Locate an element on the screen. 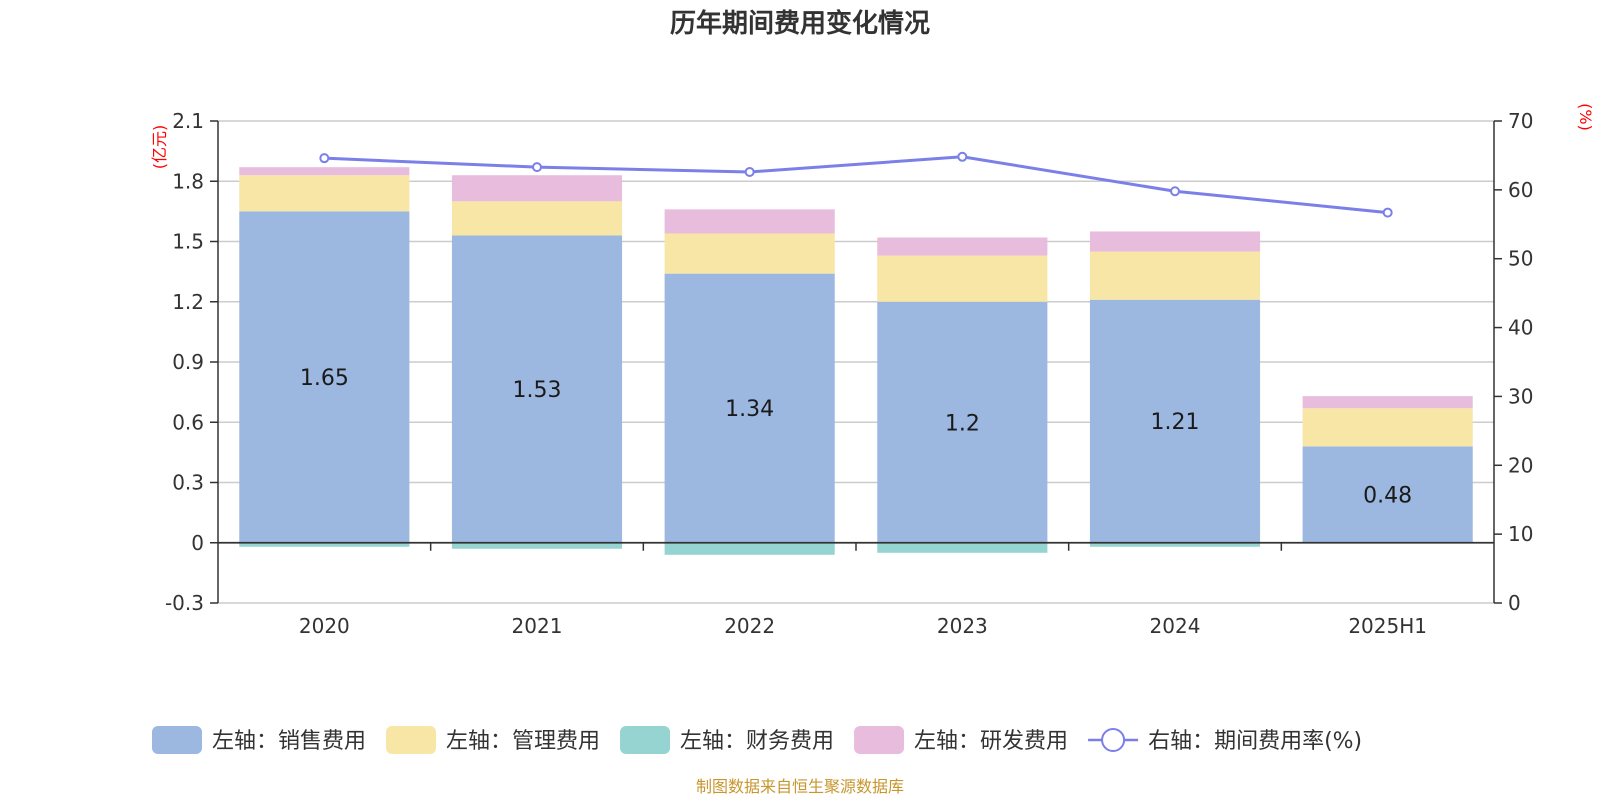 This screenshot has height=800, width=1600. legend-label: 左轴：销售费用 is located at coordinates (289, 741).